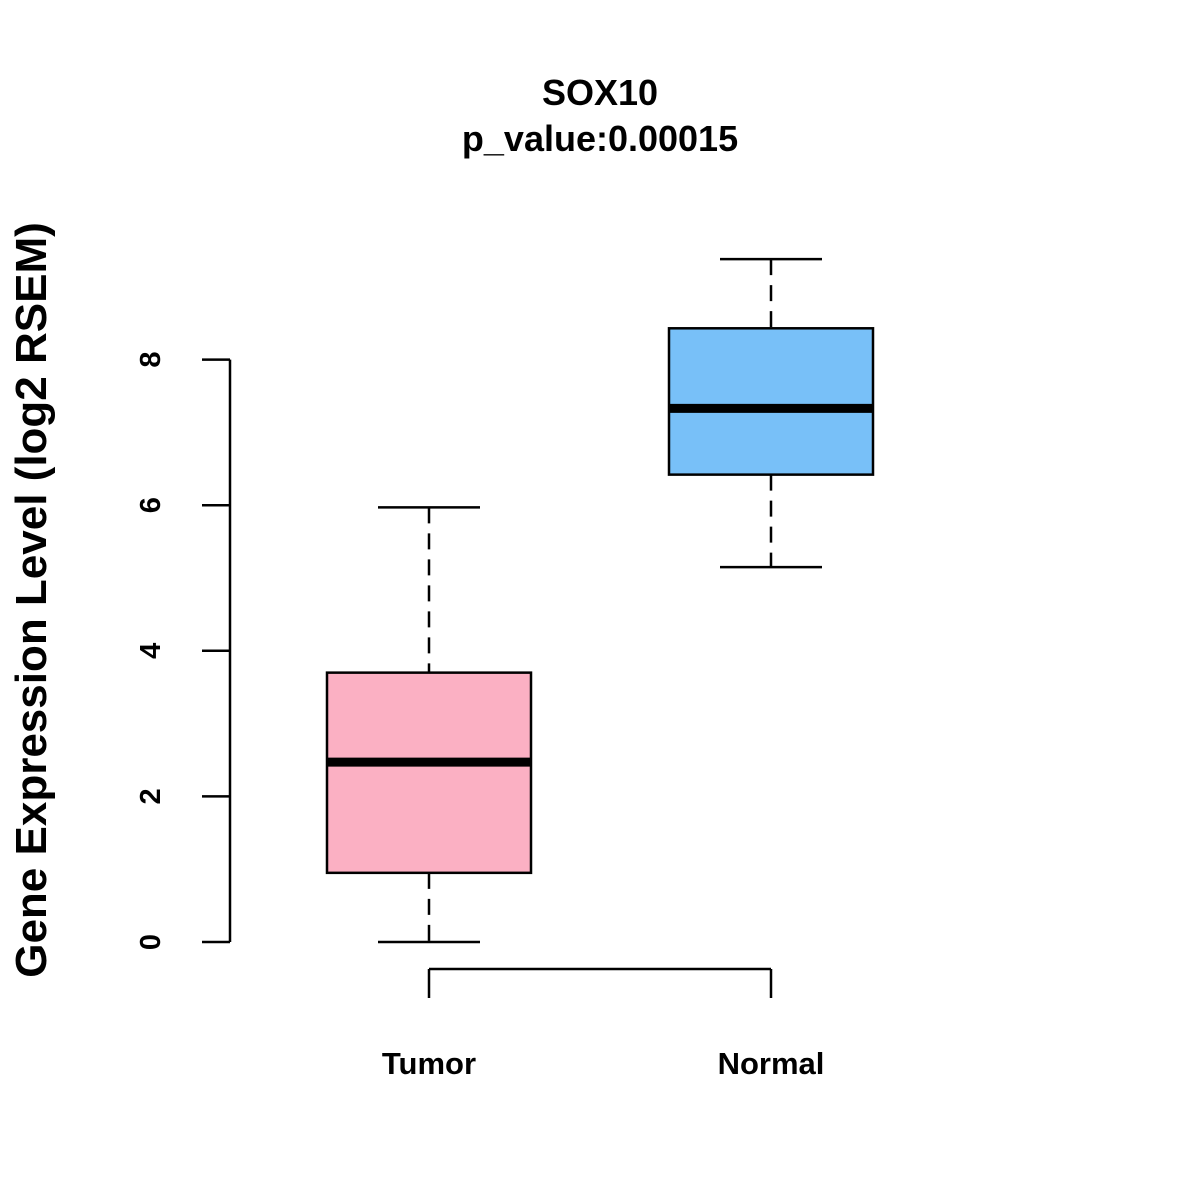  I want to click on y-tick-label: 2, so click(151, 796).